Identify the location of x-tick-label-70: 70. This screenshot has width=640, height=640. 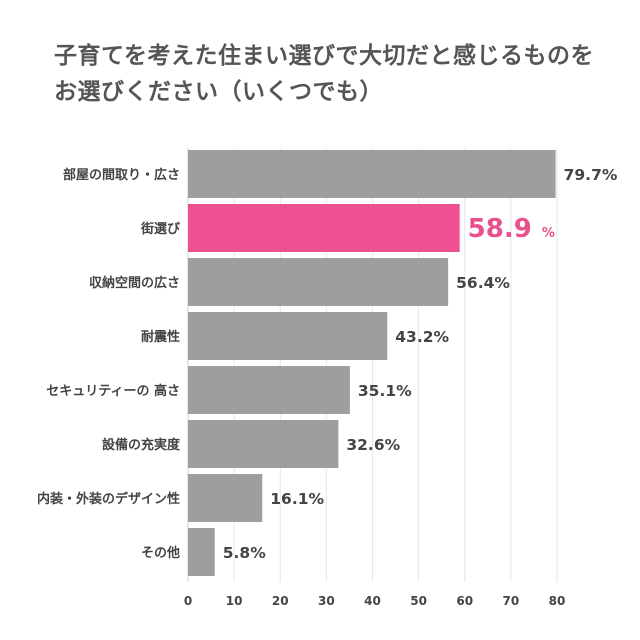
(511, 601).